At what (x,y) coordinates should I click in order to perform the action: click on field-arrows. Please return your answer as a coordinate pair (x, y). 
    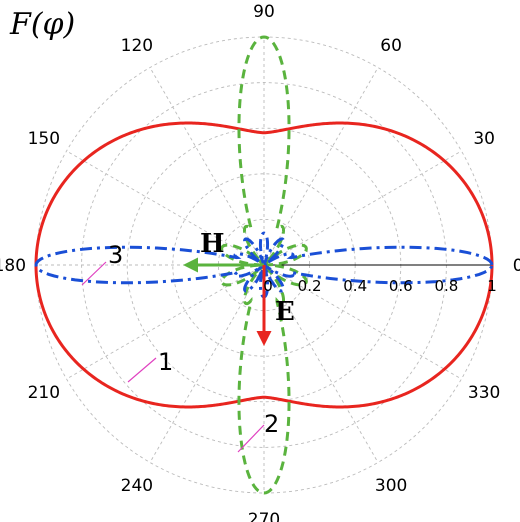
    Looking at the image, I should click on (227, 301).